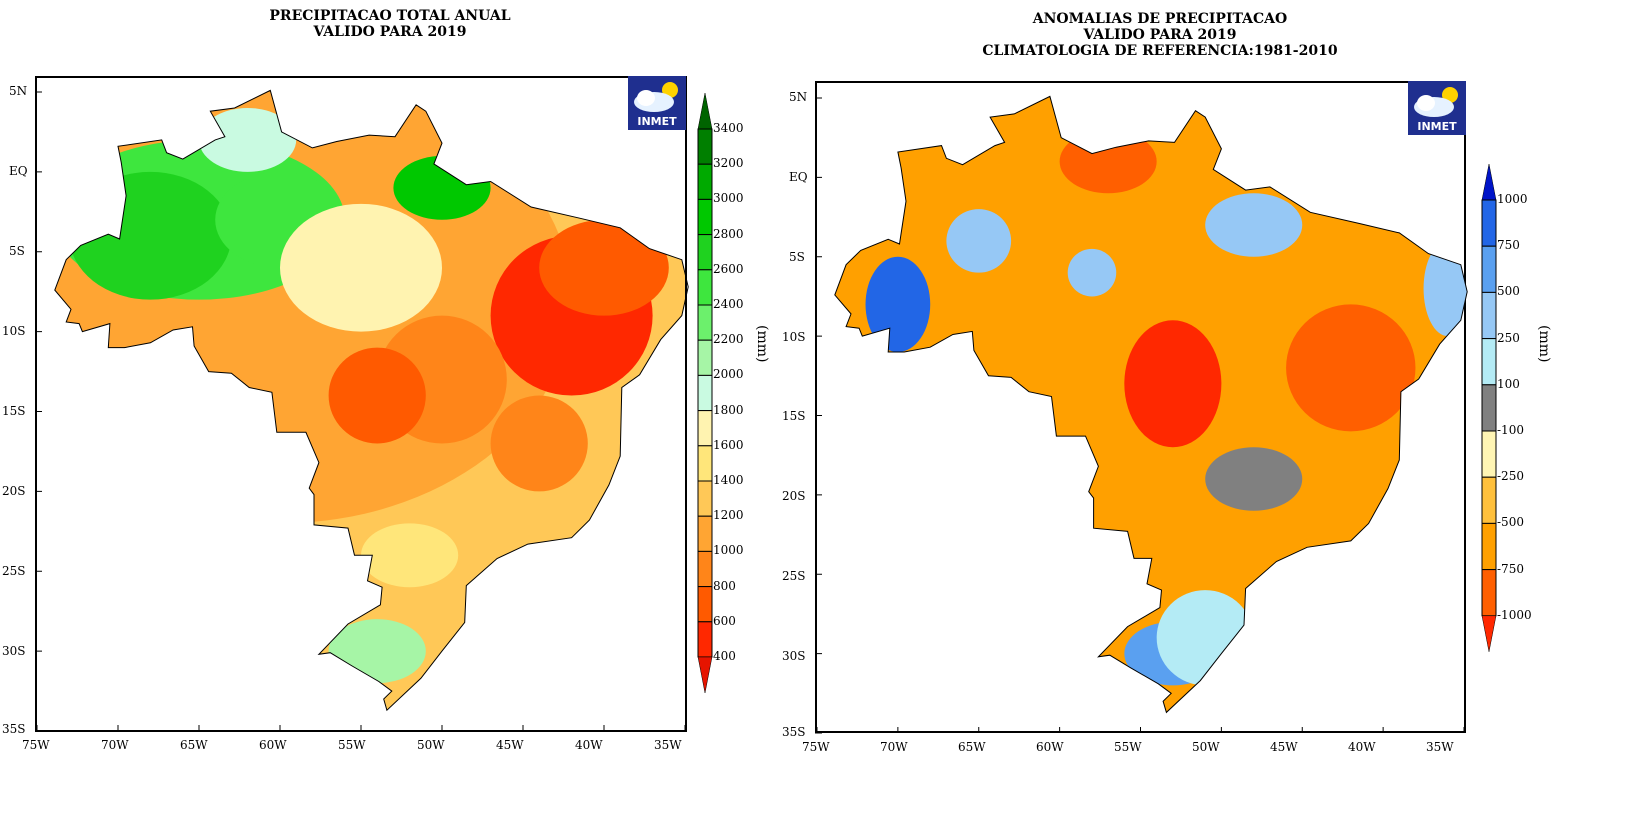 Image resolution: width=1636 pixels, height=827 pixels. I want to click on colorbar-label: 750, so click(1508, 245).